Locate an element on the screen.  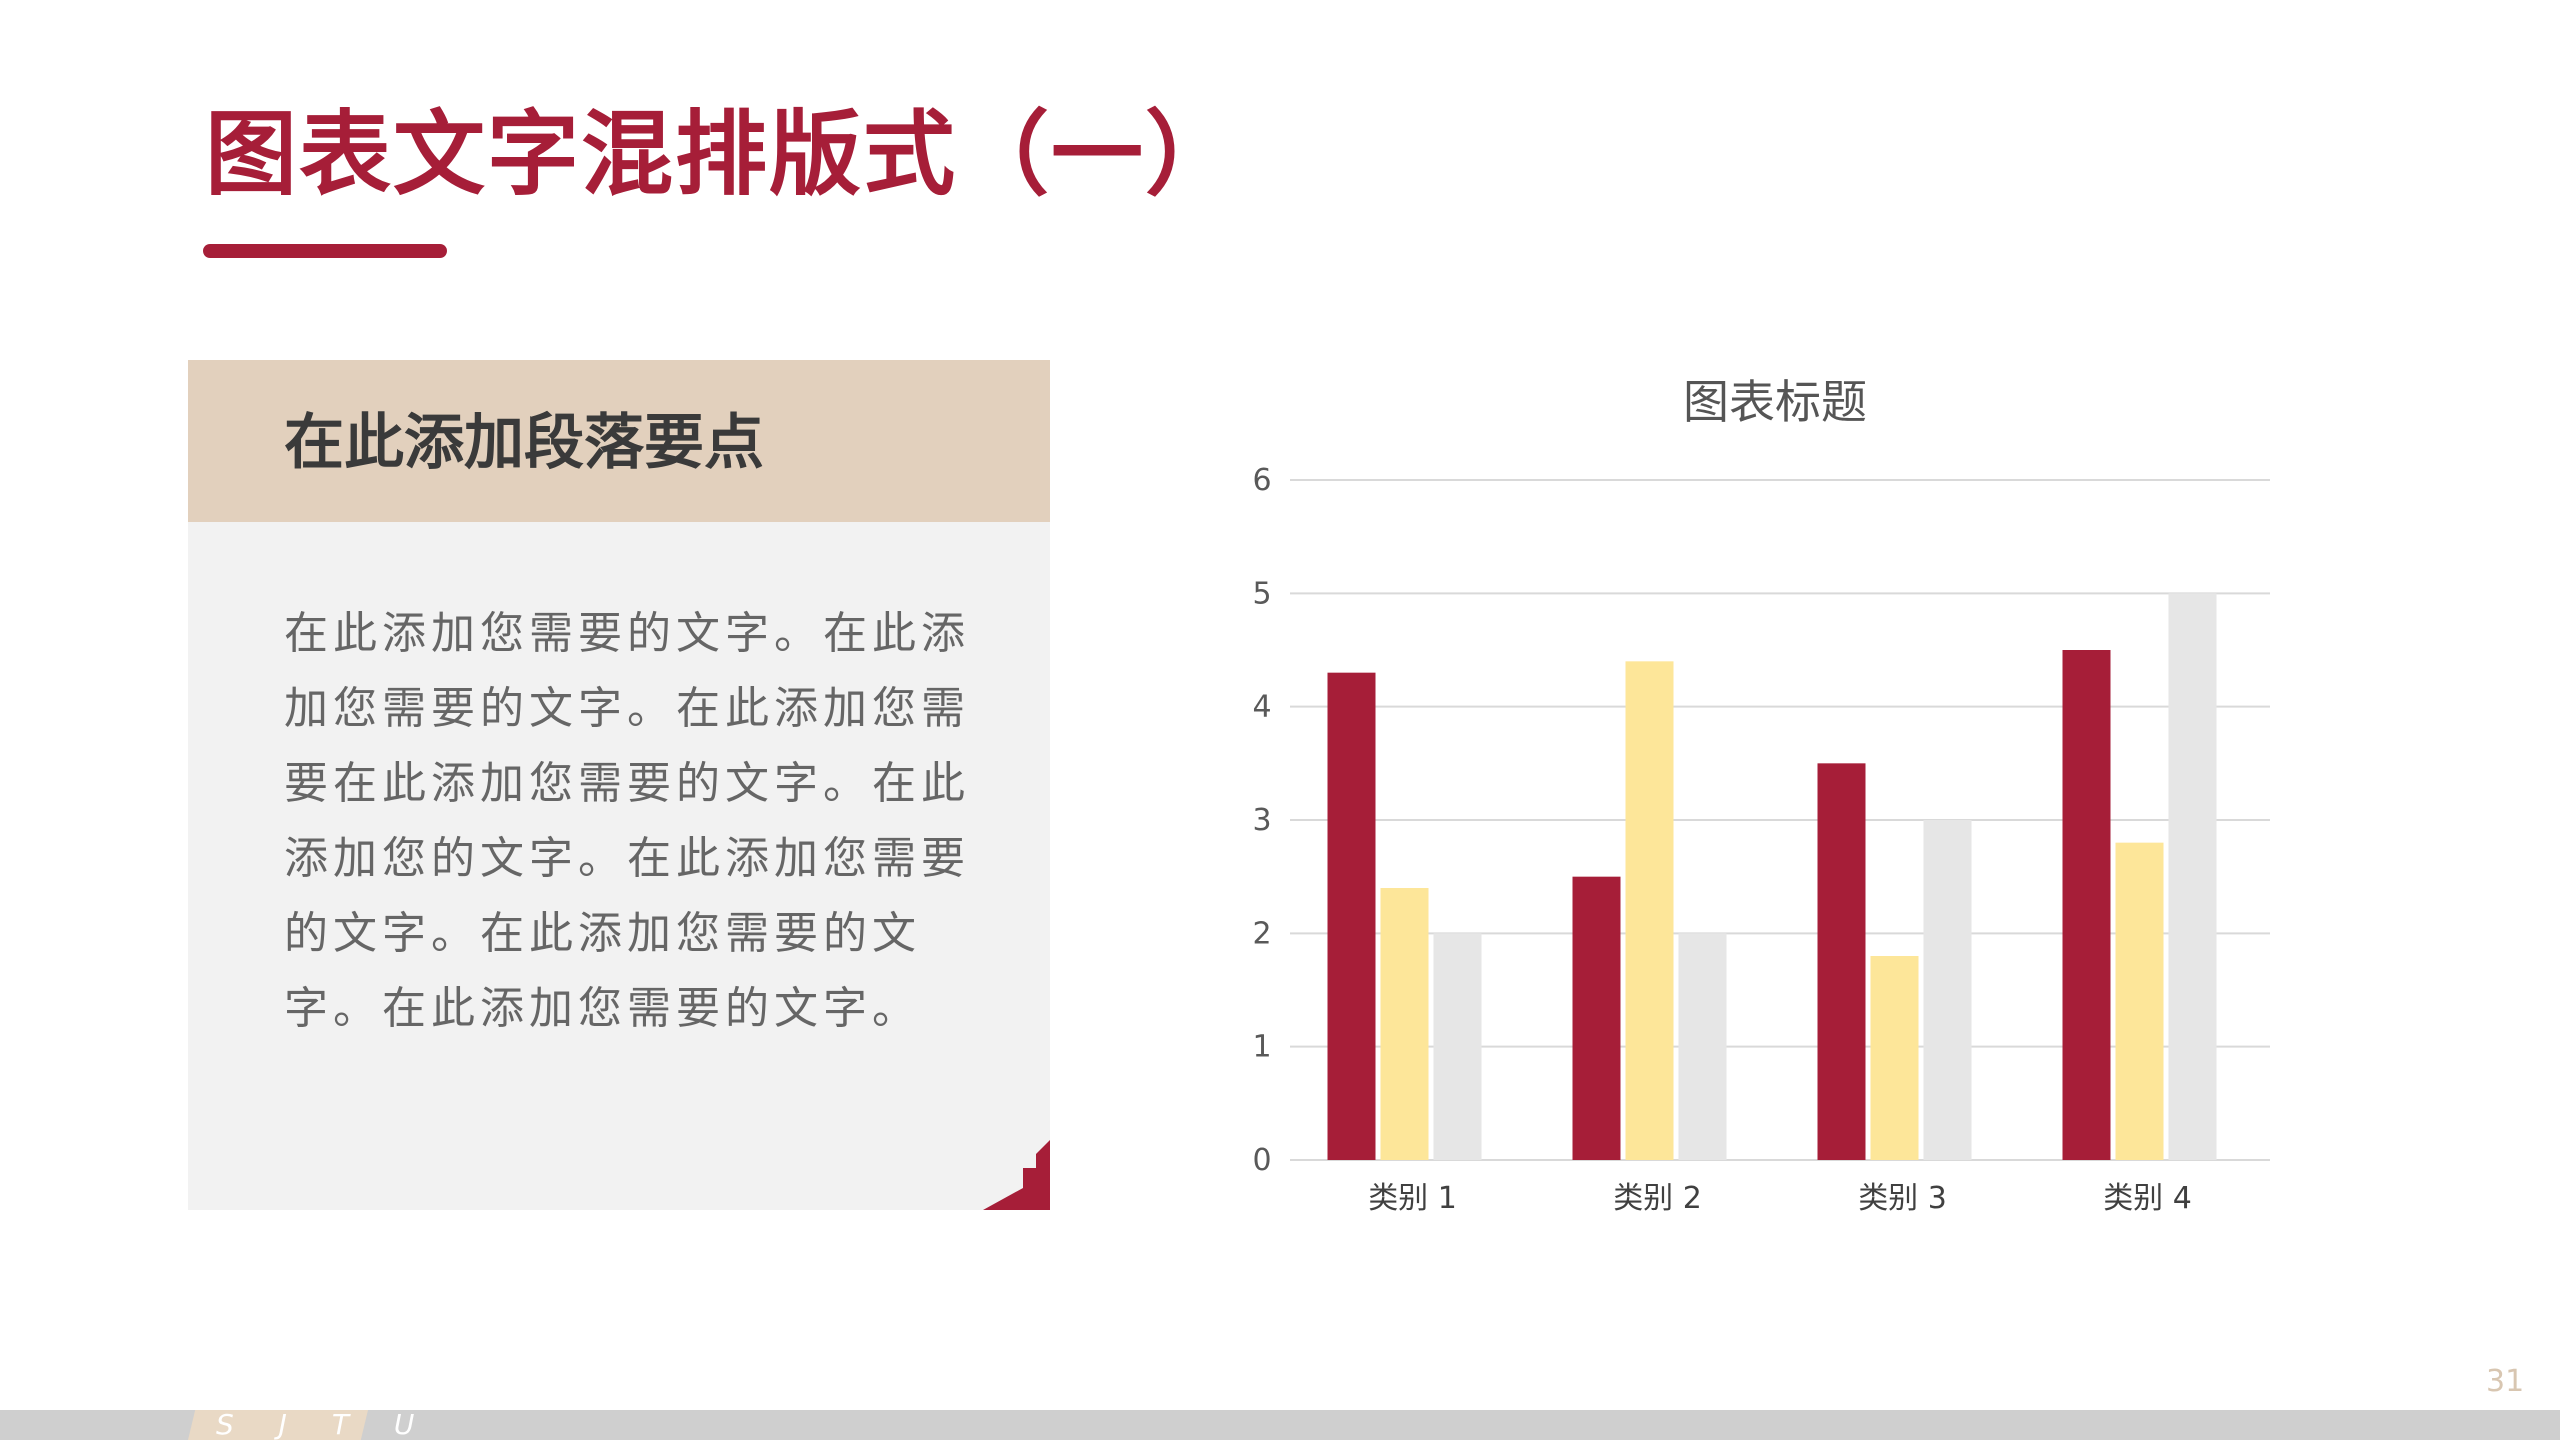
card-header: 在此添加段落要点 is located at coordinates (619, 441).